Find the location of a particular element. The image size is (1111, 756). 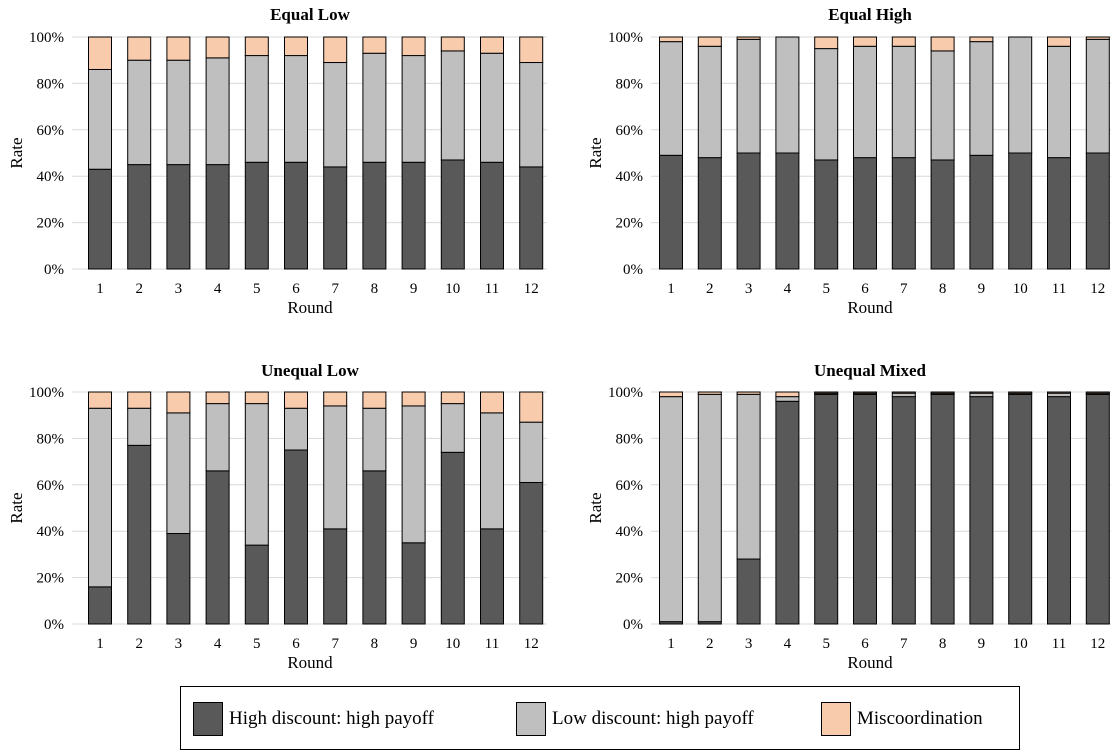

x-tick-label: 2 is located at coordinates (710, 644).